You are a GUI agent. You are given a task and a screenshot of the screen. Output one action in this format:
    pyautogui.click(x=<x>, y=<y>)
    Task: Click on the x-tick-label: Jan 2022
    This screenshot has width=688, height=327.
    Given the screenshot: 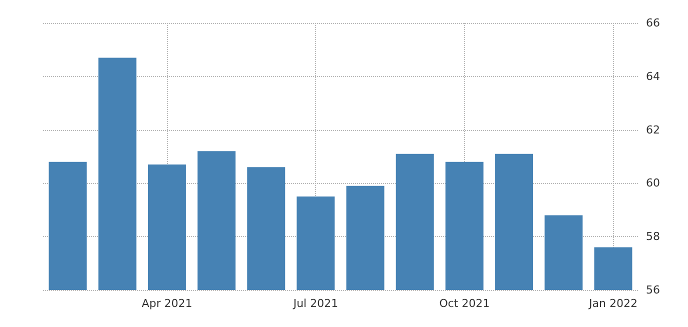 What is the action you would take?
    pyautogui.click(x=613, y=303)
    